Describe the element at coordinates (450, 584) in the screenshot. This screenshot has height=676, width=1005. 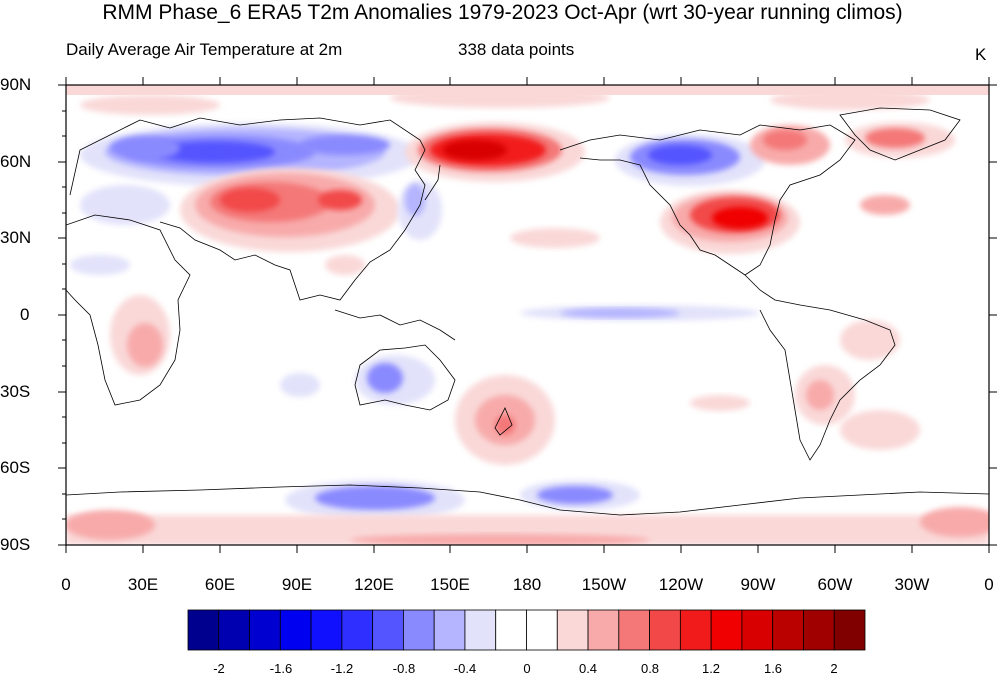
I see `lon-label-150e: 150E` at that location.